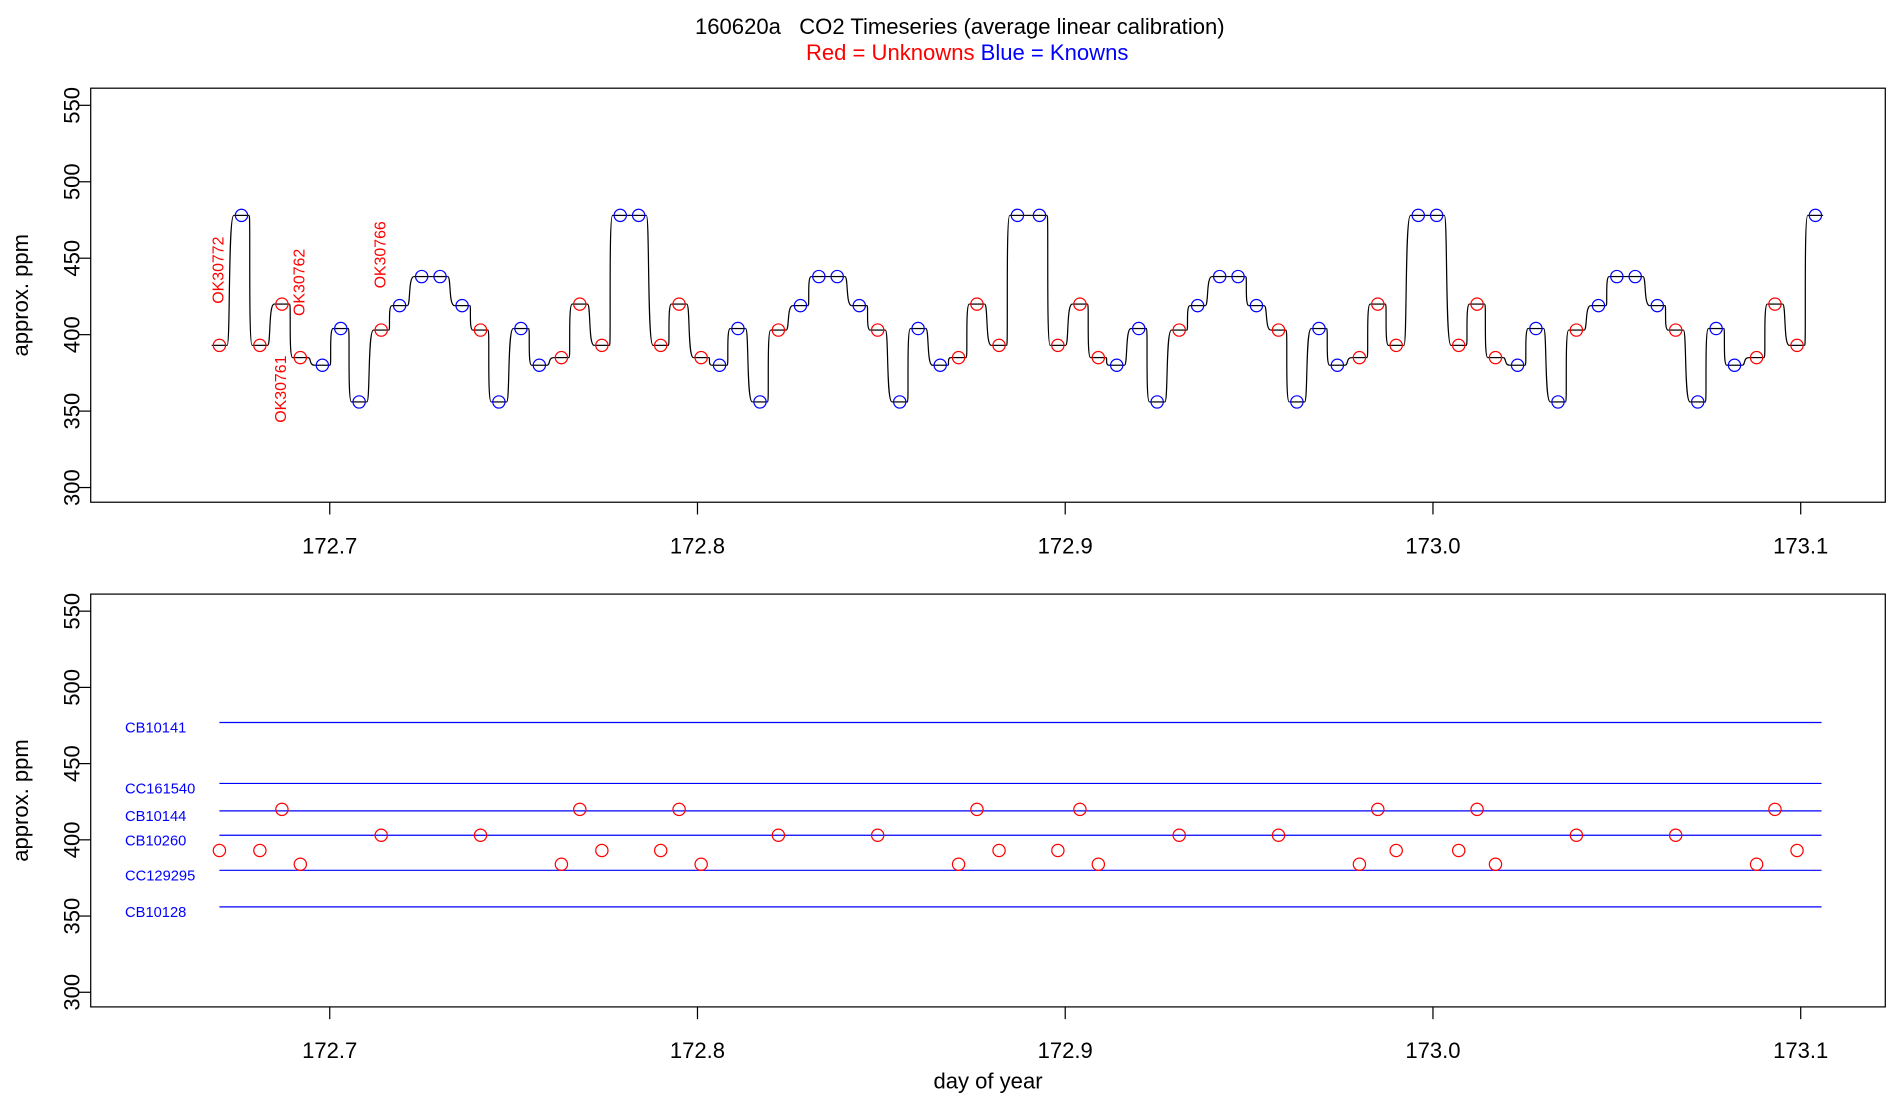 The image size is (1900, 1100). What do you see at coordinates (890, 52) in the screenshot?
I see `legend-entry: Red = Unknowns` at bounding box center [890, 52].